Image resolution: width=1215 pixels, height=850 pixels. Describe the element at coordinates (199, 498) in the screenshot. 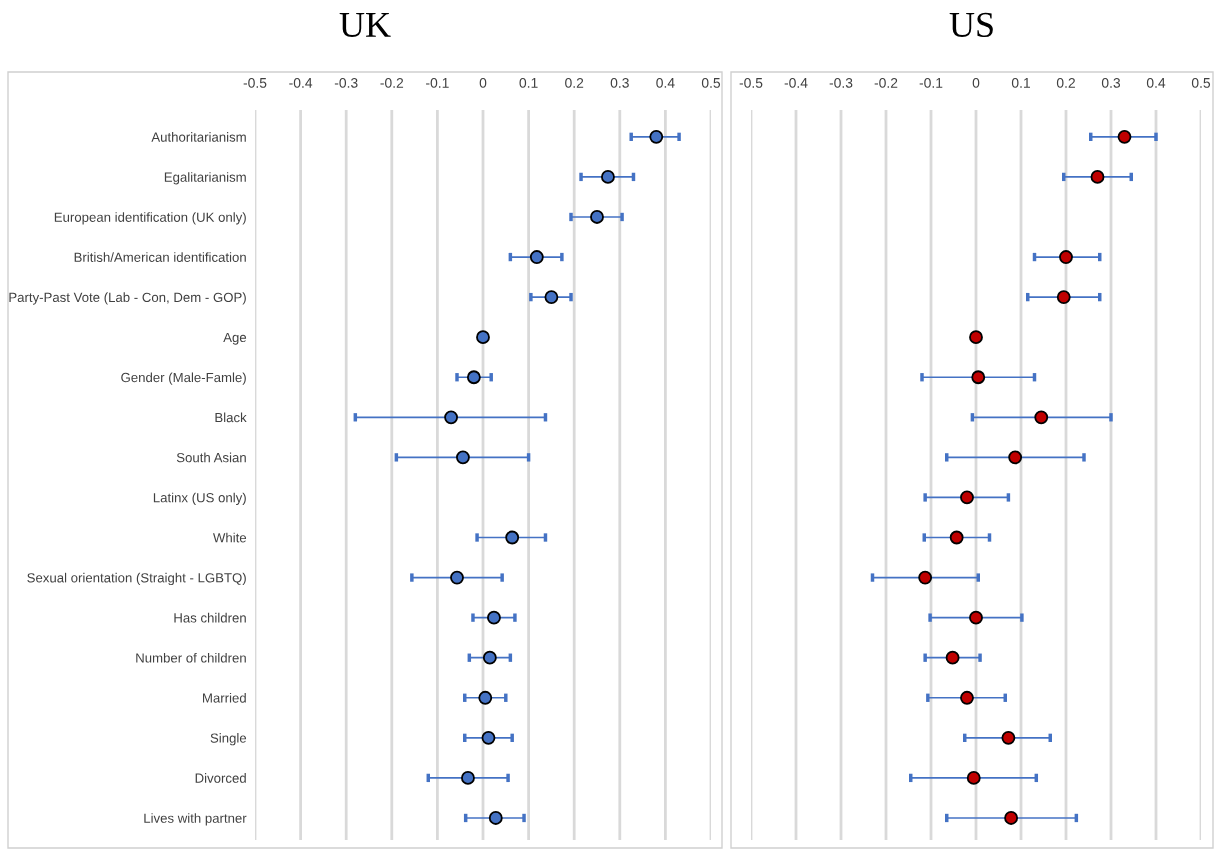

I see `y-tick-label: Latinx (US only)` at that location.